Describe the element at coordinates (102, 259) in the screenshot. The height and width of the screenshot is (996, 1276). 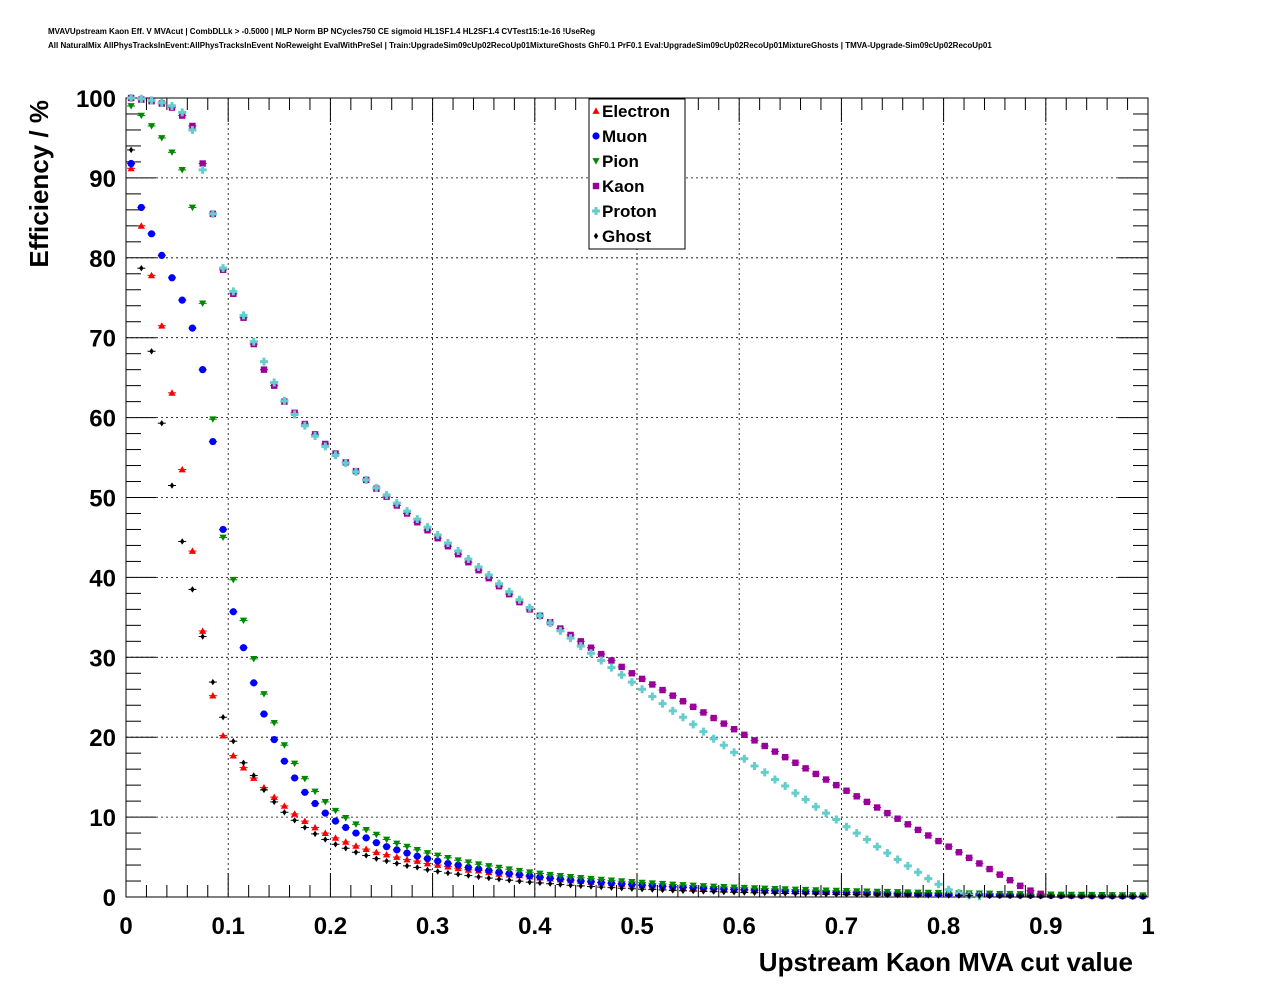
I see `y-tick-label: 80` at that location.